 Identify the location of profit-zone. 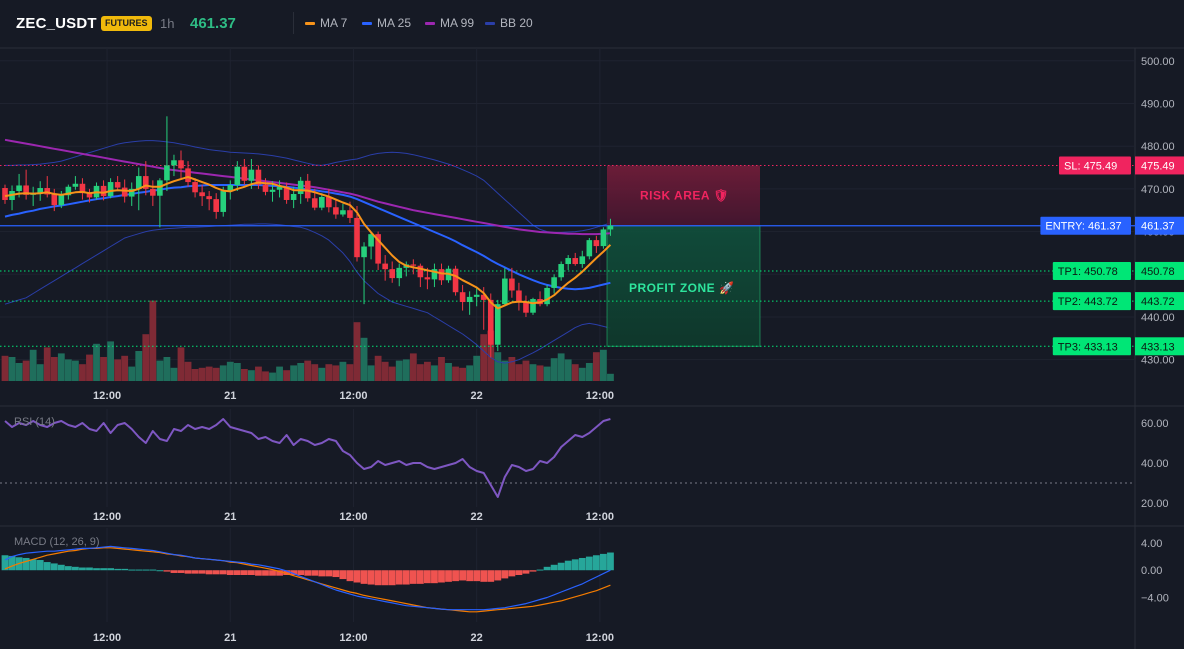
(683, 286).